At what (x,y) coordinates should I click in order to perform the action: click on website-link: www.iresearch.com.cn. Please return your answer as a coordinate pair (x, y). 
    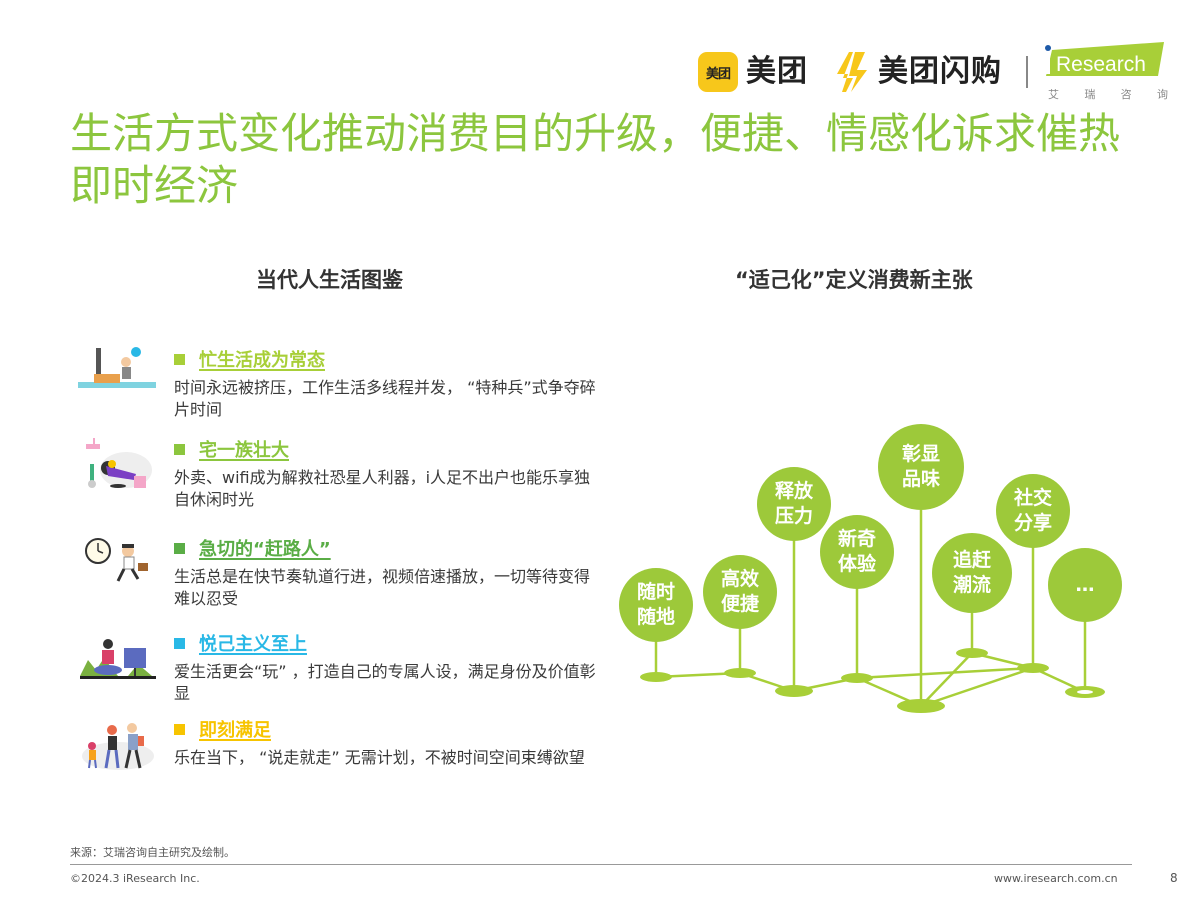
    Looking at the image, I should click on (1056, 878).